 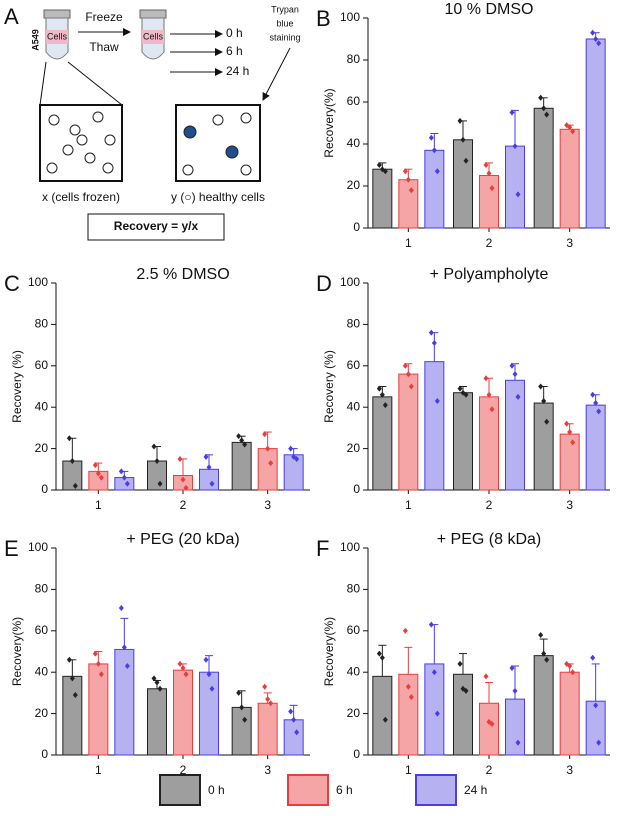 I want to click on tube-cap, so click(x=57, y=14).